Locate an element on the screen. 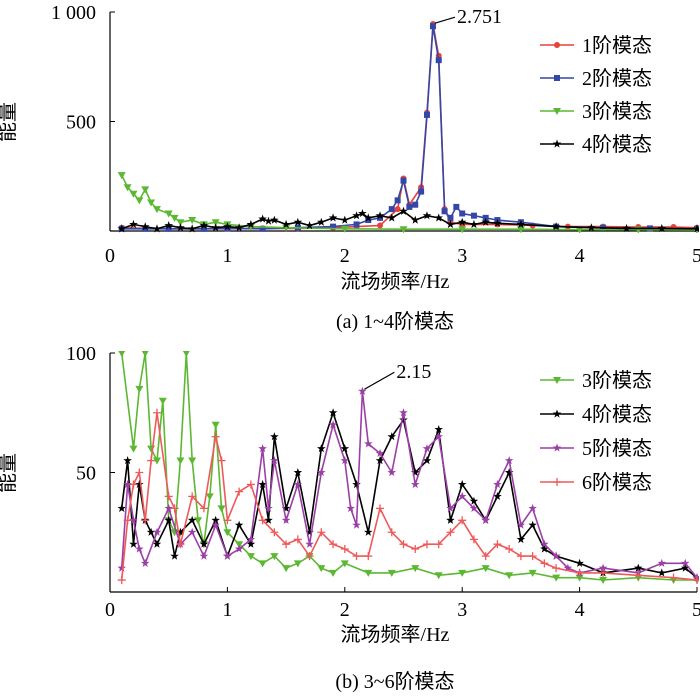 This screenshot has height=696, width=700. y-axis-label-a: 能量 is located at coordinates (9, 122).